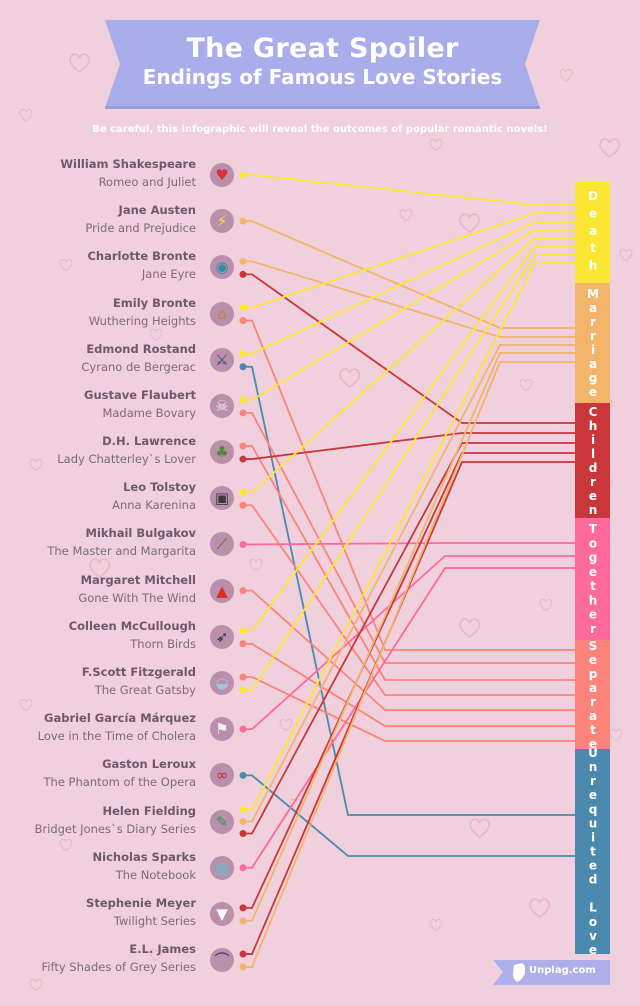 The height and width of the screenshot is (1006, 640). Describe the element at coordinates (222, 636) in the screenshot. I see `bird-icon: ➶` at that location.